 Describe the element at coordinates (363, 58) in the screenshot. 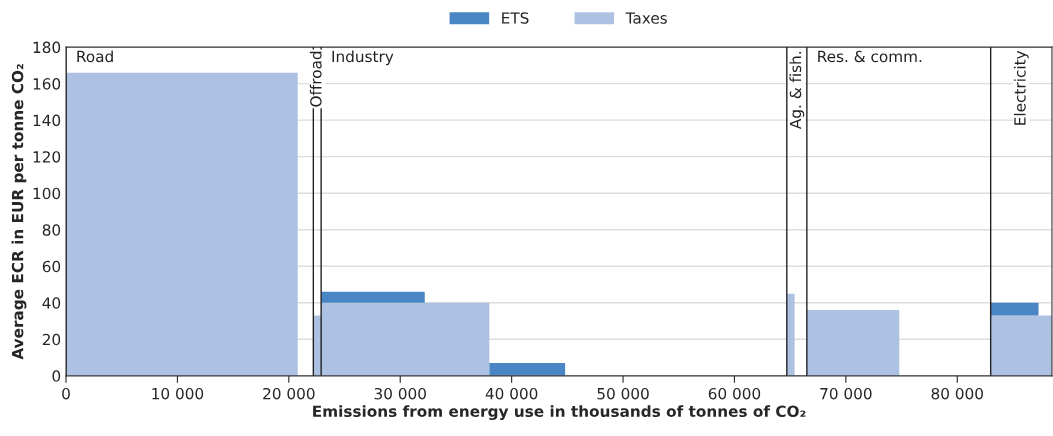

I see `ref-line-label: Industry` at that location.